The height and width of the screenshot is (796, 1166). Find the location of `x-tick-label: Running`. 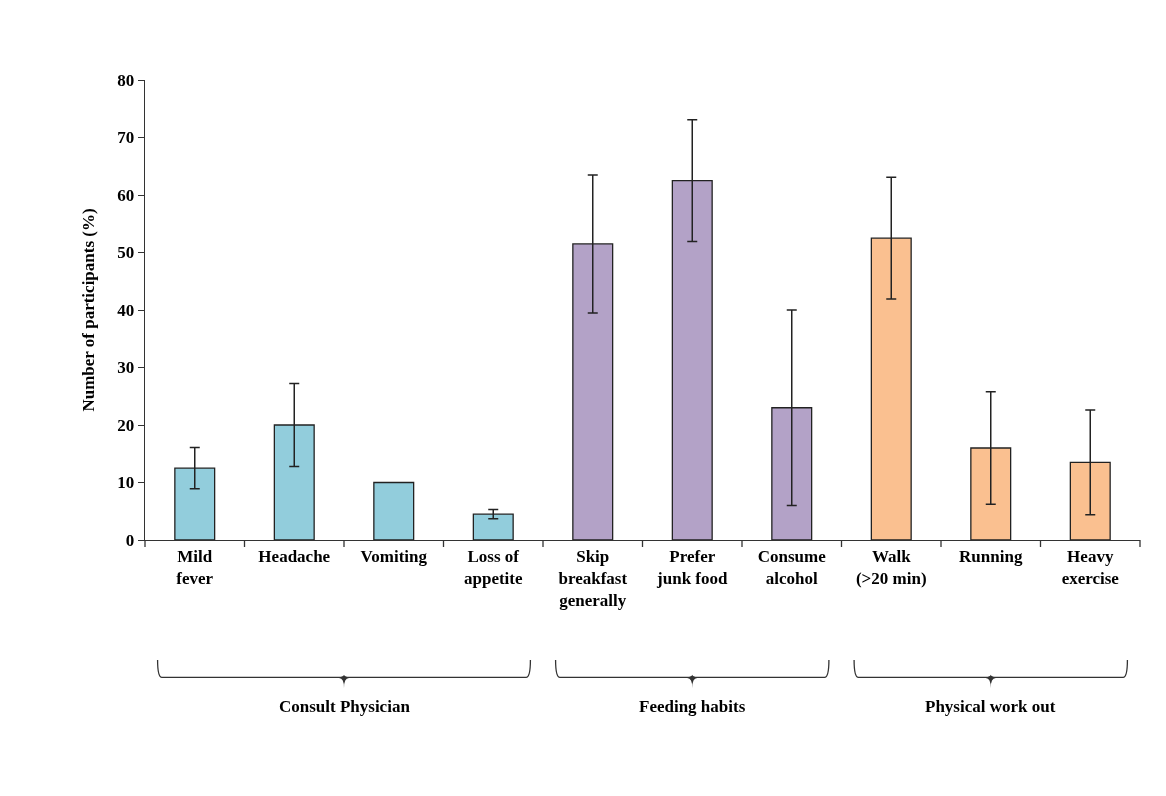

x-tick-label: Running is located at coordinates (991, 556).